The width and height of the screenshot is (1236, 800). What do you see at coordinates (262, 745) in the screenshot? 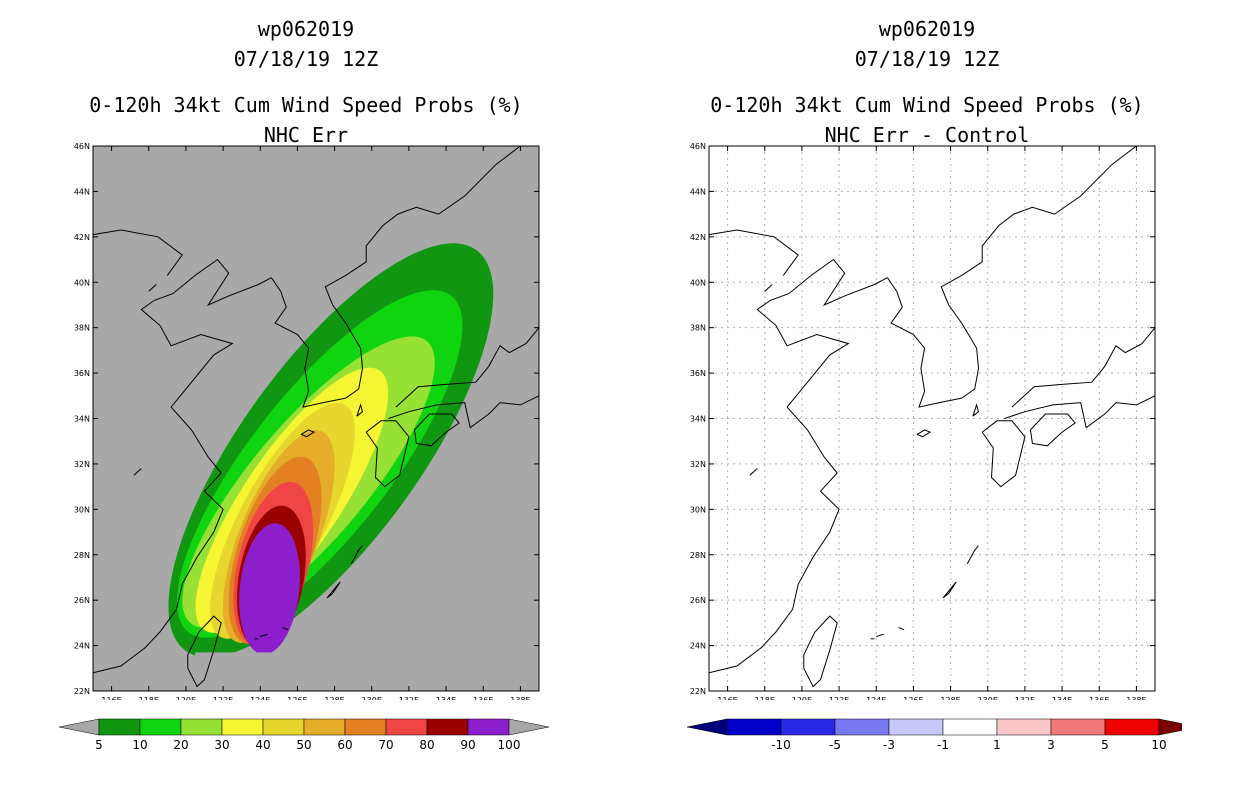
I see `colorbar-label: 40` at bounding box center [262, 745].